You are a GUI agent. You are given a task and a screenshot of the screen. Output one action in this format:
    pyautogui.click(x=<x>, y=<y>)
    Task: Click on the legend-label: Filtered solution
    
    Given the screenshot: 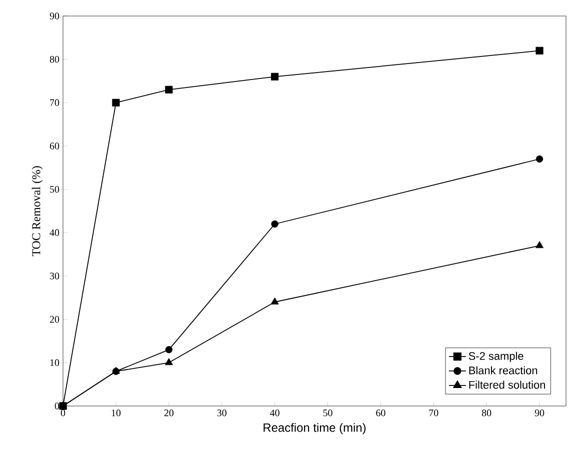 What is the action you would take?
    pyautogui.click(x=507, y=384)
    